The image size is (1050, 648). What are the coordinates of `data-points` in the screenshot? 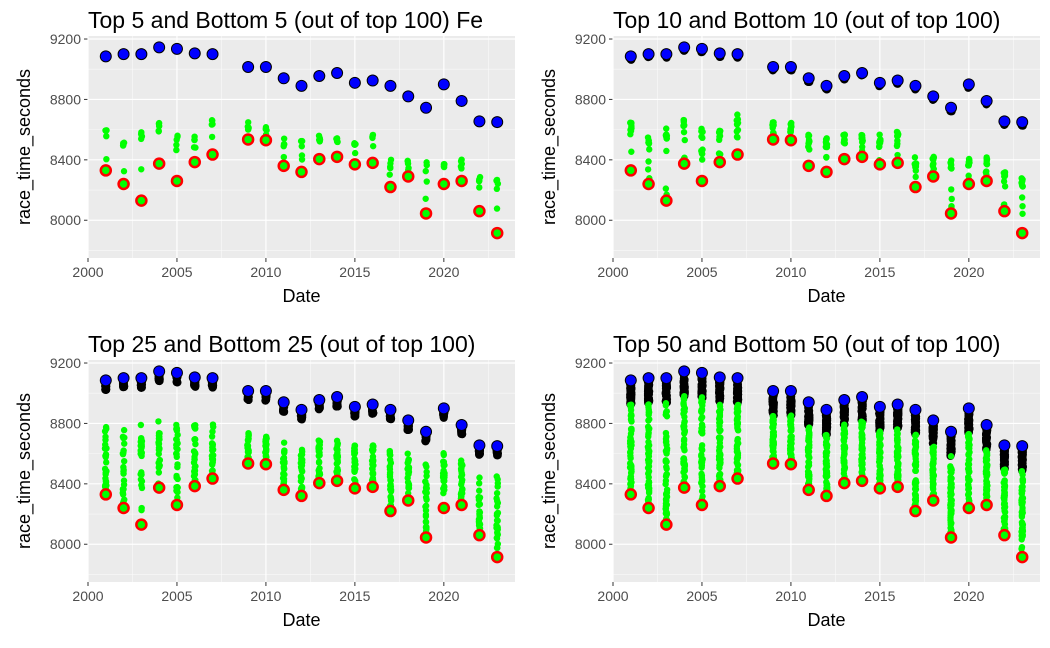 It's located at (826, 140).